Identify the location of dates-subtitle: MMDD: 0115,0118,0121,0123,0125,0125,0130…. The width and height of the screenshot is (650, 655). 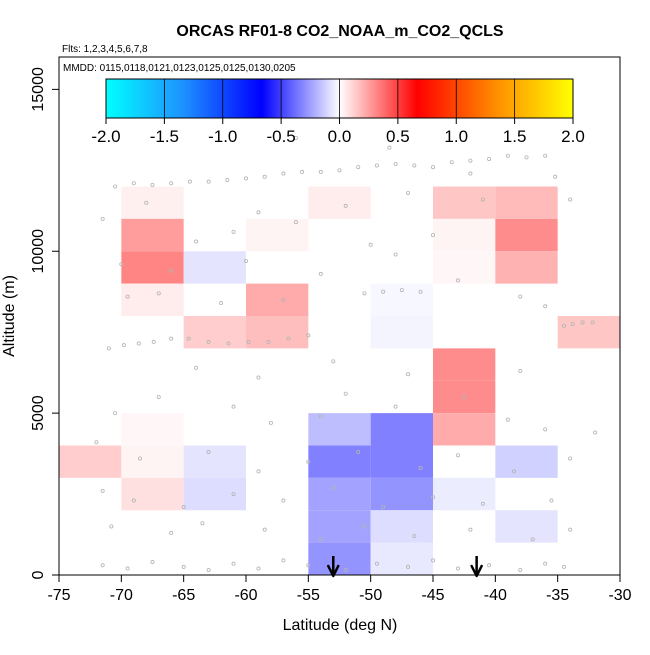
(179, 68).